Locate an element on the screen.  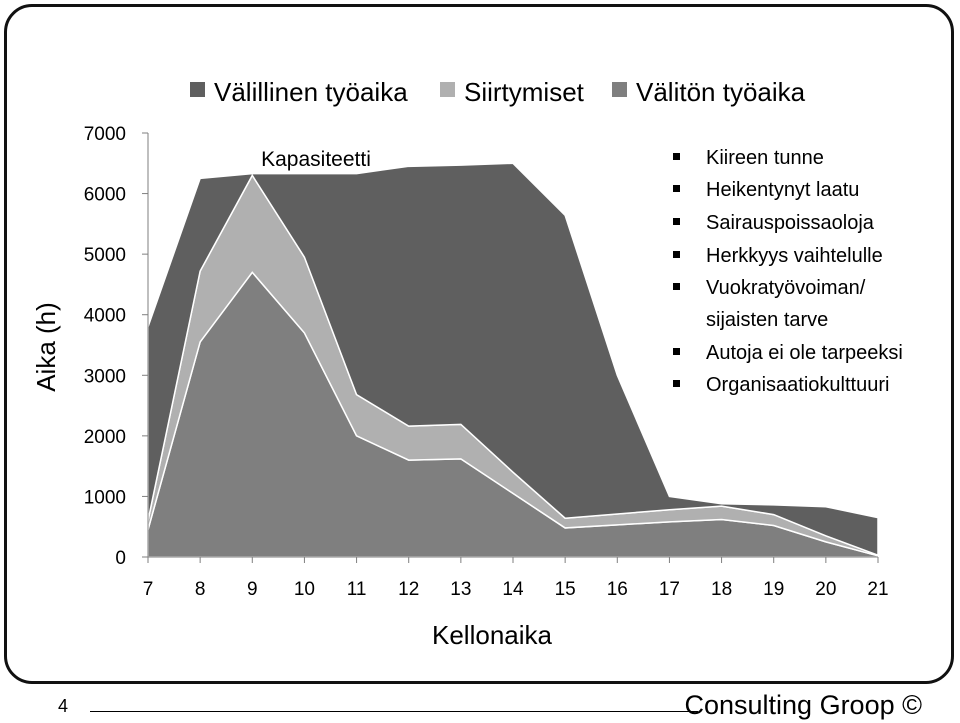
y-tick-label: 7000 is located at coordinates (105, 134).